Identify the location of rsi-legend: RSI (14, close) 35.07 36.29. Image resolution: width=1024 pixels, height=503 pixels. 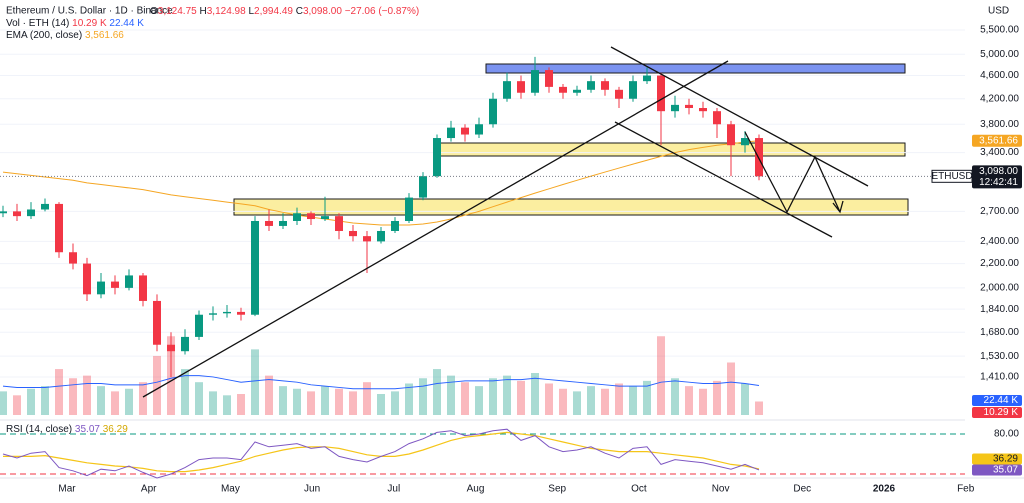
(67, 429).